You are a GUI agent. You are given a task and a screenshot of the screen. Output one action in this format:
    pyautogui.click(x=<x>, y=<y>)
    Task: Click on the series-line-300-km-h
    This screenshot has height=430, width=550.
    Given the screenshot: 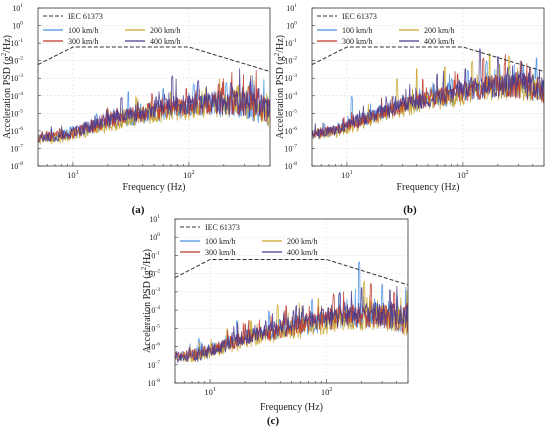 What is the action you would take?
    pyautogui.click(x=428, y=95)
    